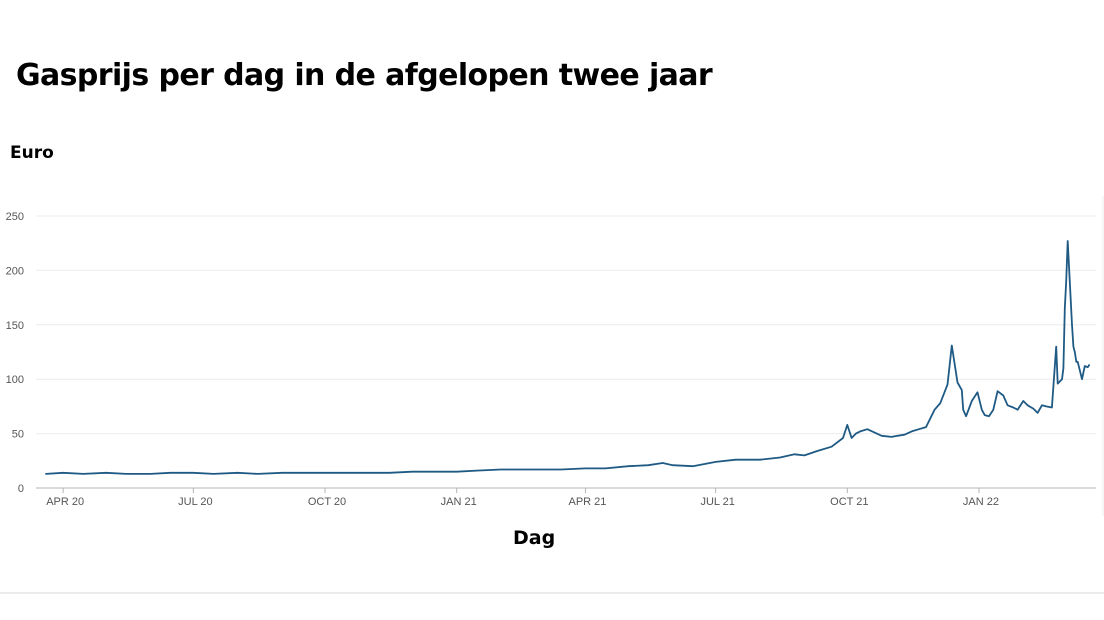 This screenshot has height=620, width=1104. Describe the element at coordinates (327, 502) in the screenshot. I see `x-tick-label: OCT 20` at that location.